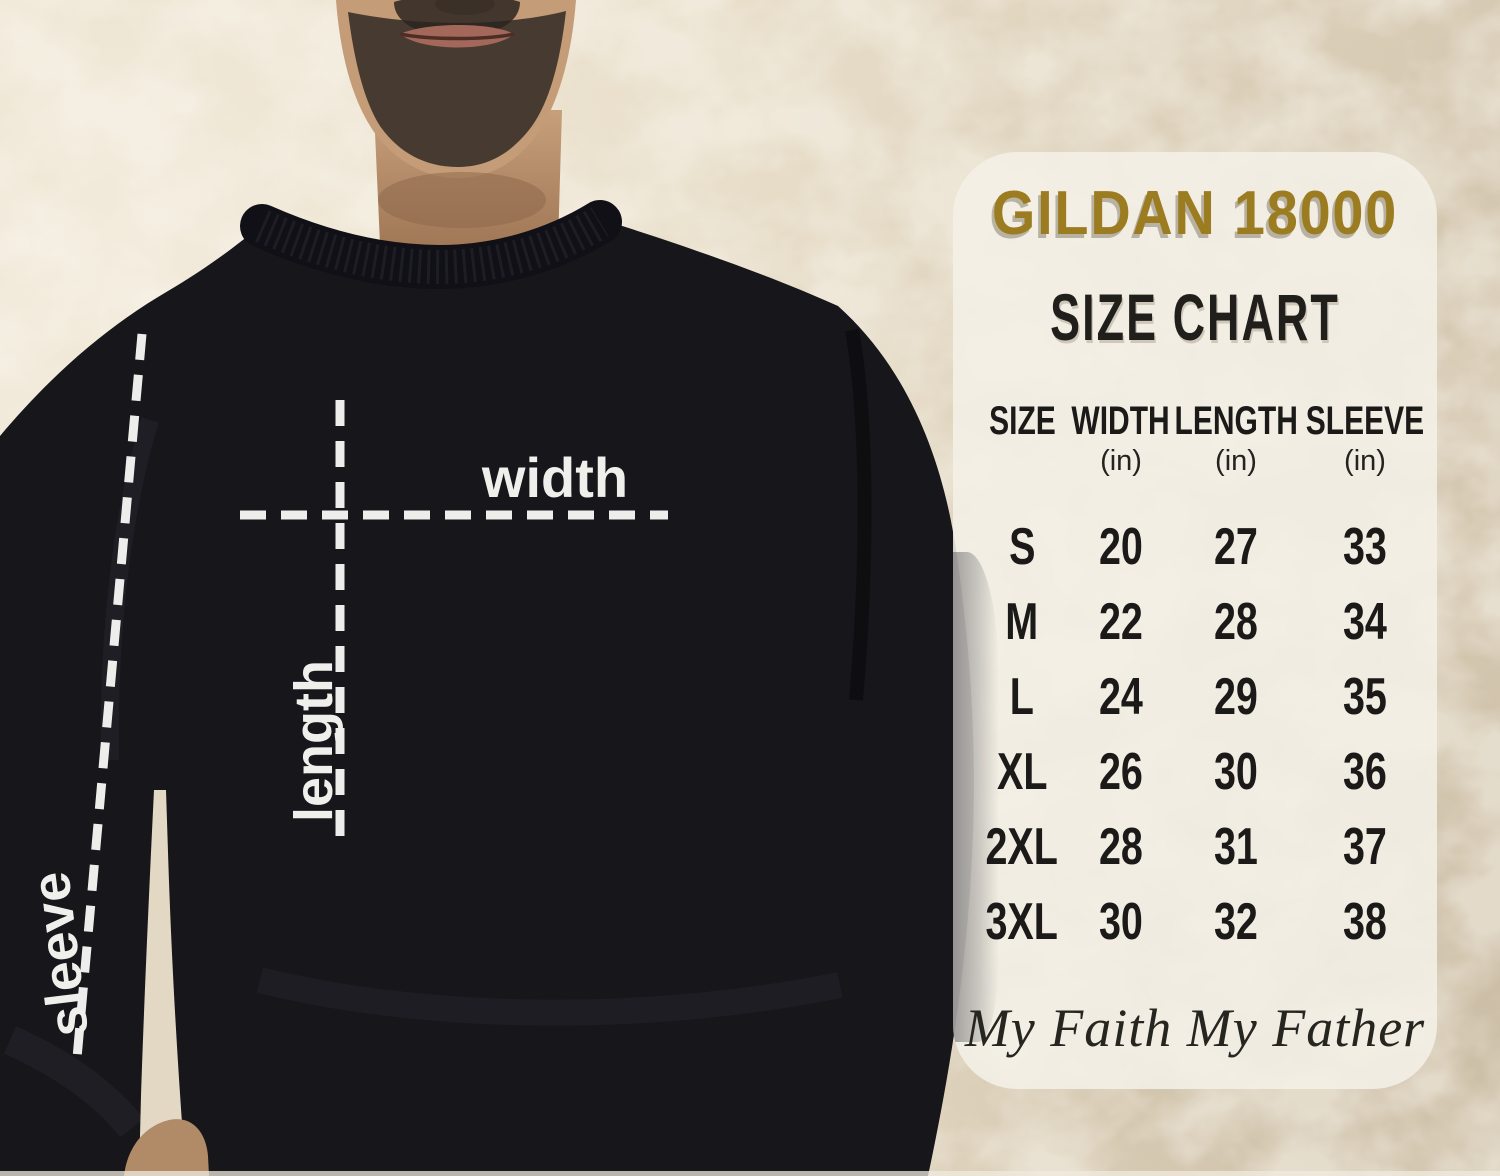 The image size is (1500, 1176). Describe the element at coordinates (1365, 621) in the screenshot. I see `sleeve-cell: 34` at that location.